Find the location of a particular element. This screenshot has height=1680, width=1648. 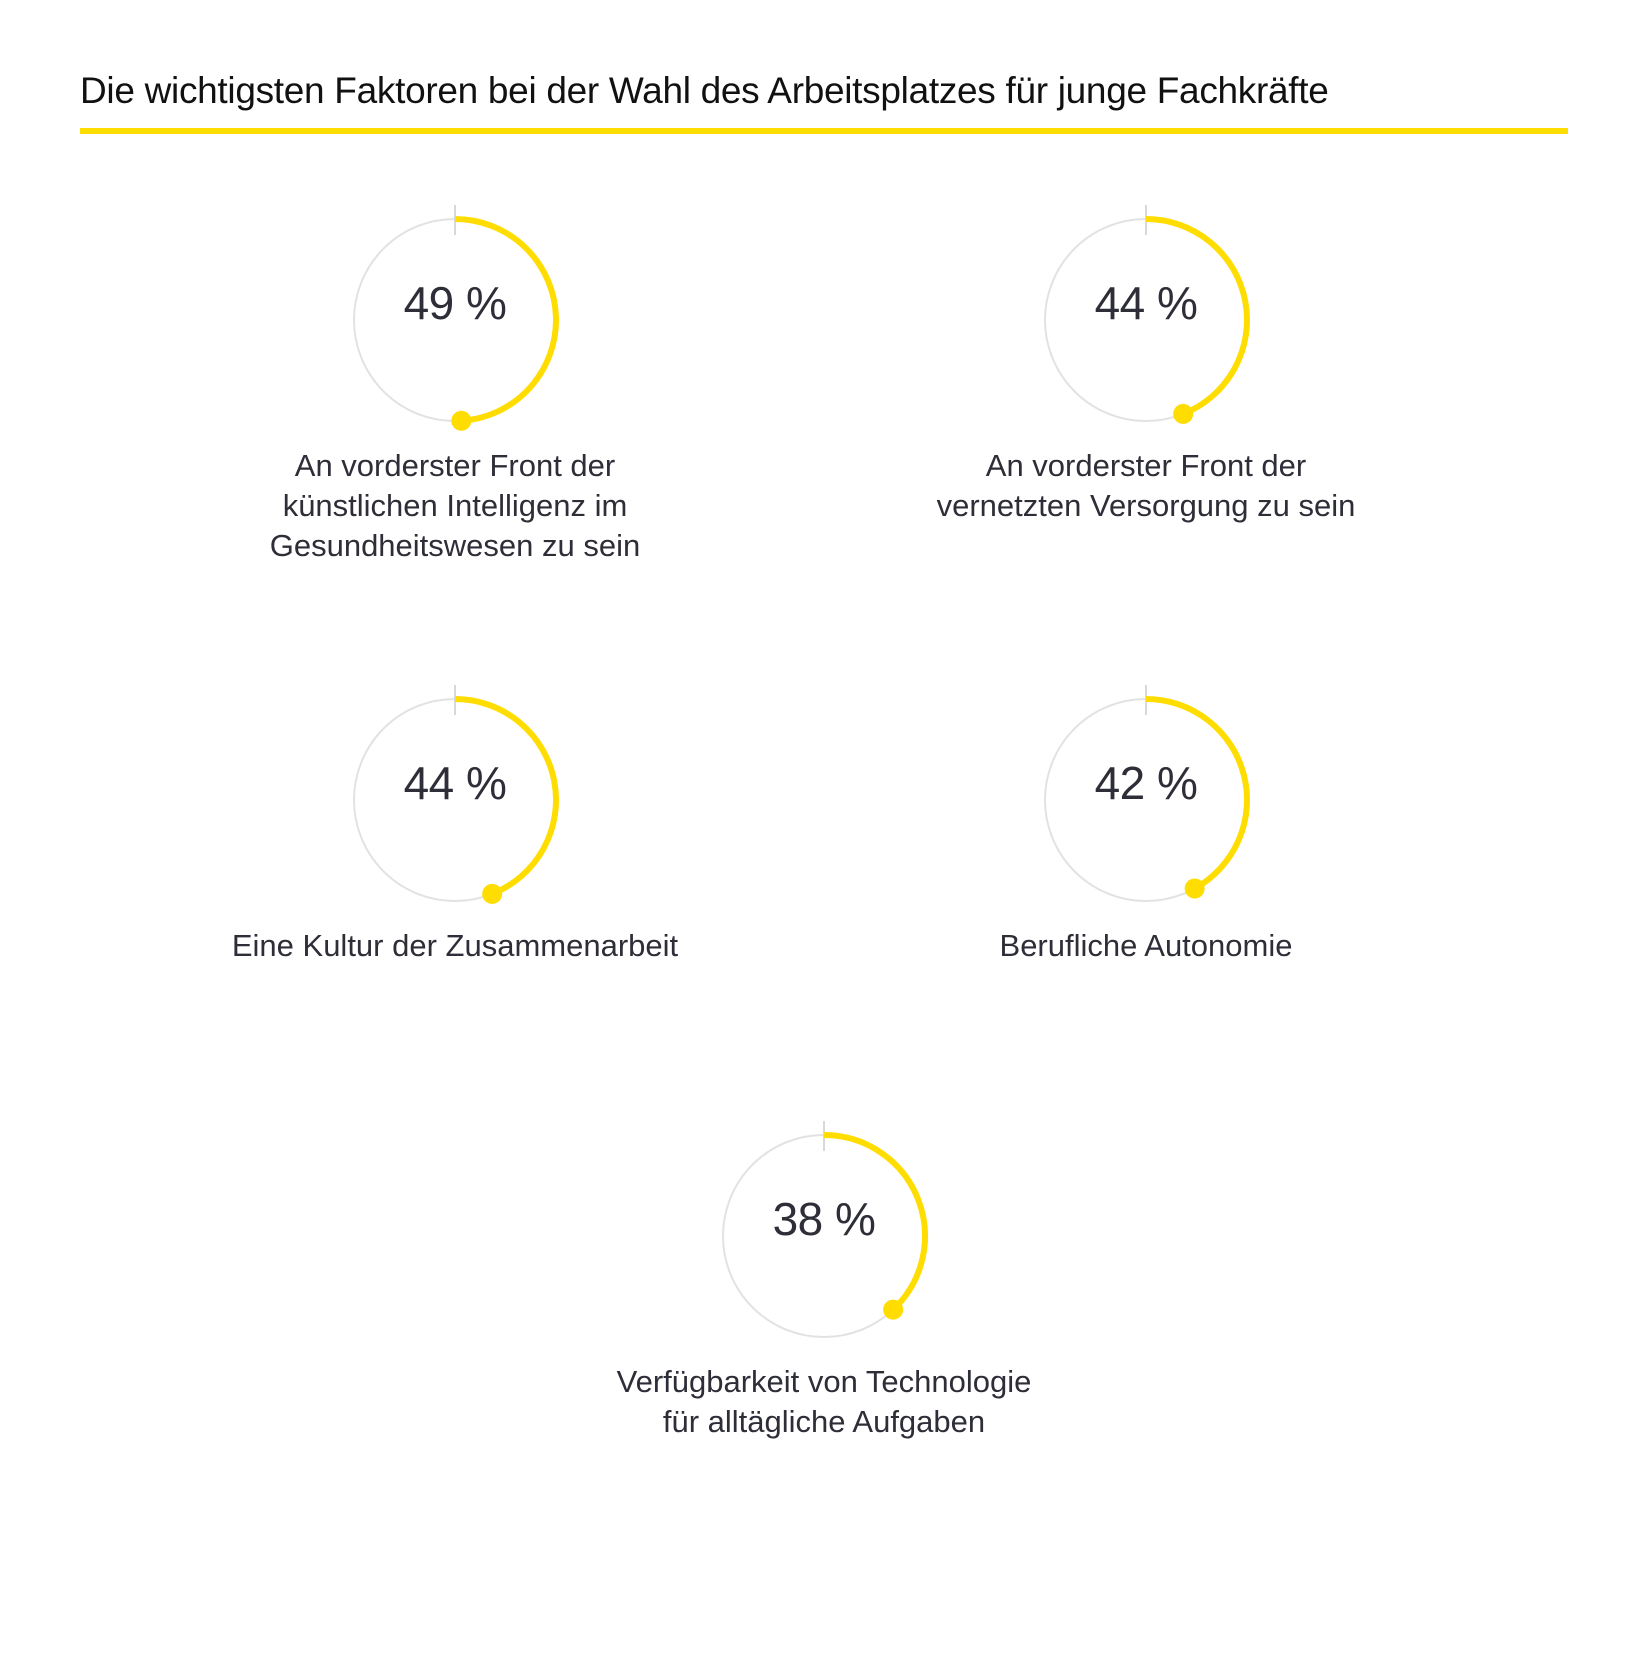

factor-label: Eine Kultur der Zusammenarbeit is located at coordinates (455, 946).